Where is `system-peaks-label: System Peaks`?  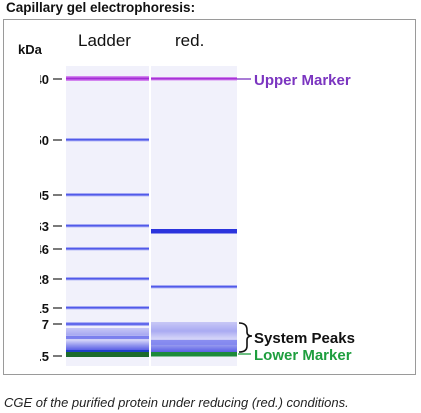
system-peaks-label: System Peaks is located at coordinates (304, 338).